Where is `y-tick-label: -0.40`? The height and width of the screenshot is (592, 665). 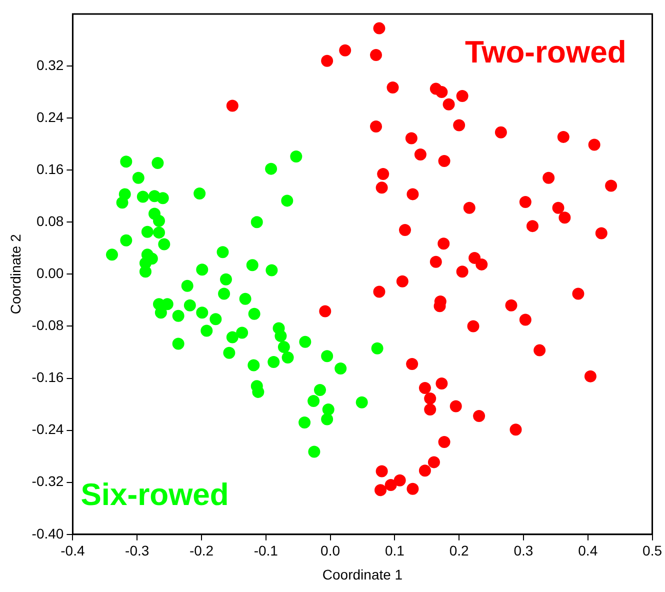
y-tick-label: -0.40 is located at coordinates (48, 533).